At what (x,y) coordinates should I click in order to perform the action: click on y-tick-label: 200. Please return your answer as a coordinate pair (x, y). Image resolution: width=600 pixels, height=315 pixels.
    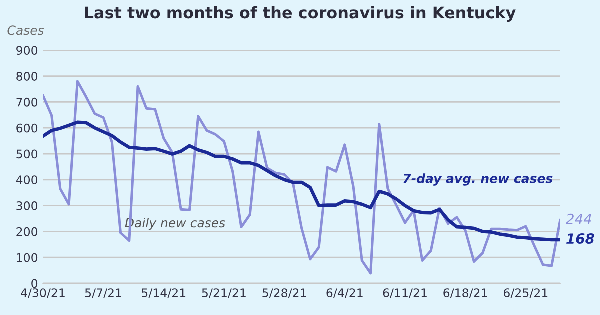
    Looking at the image, I should click on (27, 231).